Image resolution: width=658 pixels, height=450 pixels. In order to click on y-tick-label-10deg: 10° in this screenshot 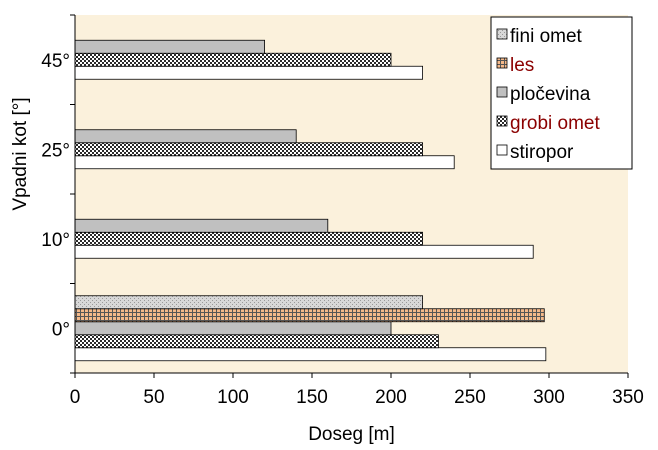, I will do `click(55, 240)`.